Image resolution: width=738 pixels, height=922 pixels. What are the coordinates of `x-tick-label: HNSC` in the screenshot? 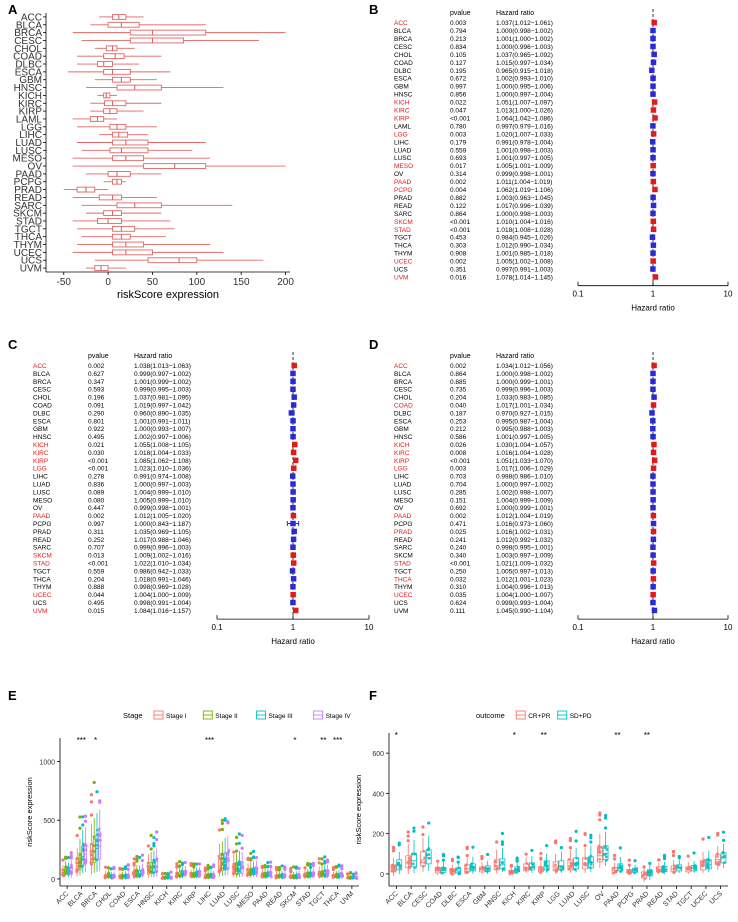 It's located at (493, 899).